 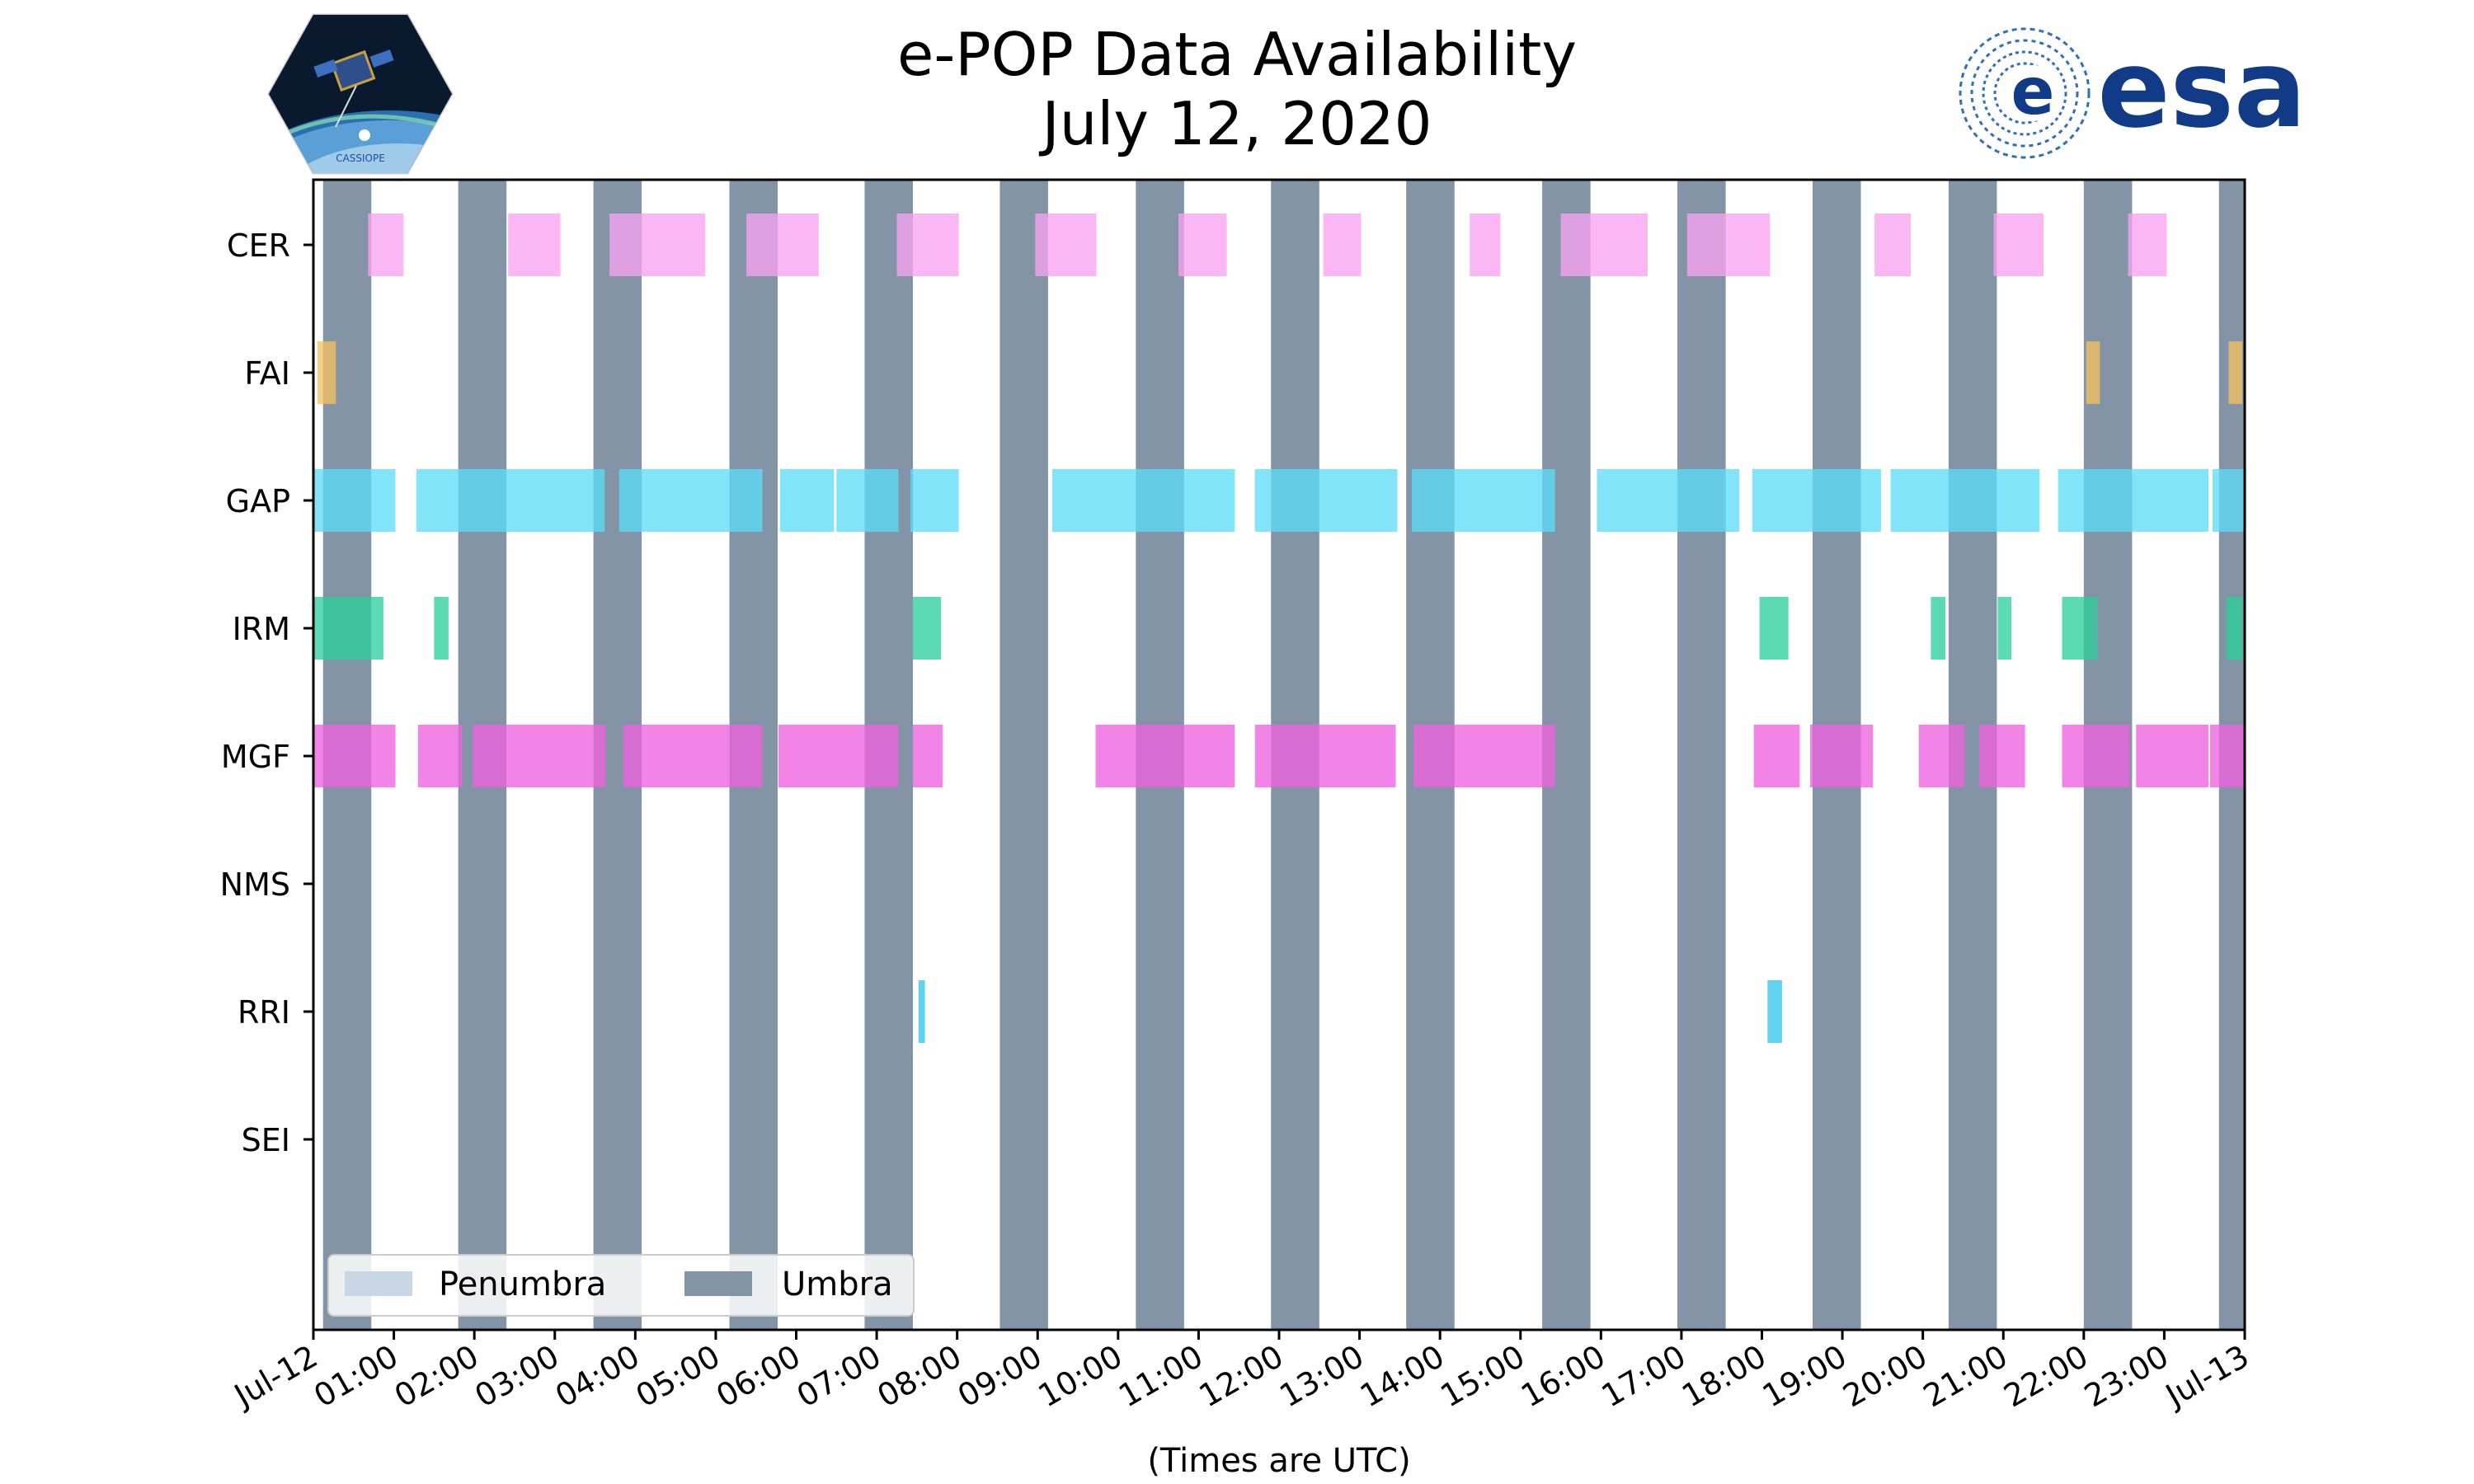 I want to click on x-tick-label: 07:00, so click(x=839, y=1376).